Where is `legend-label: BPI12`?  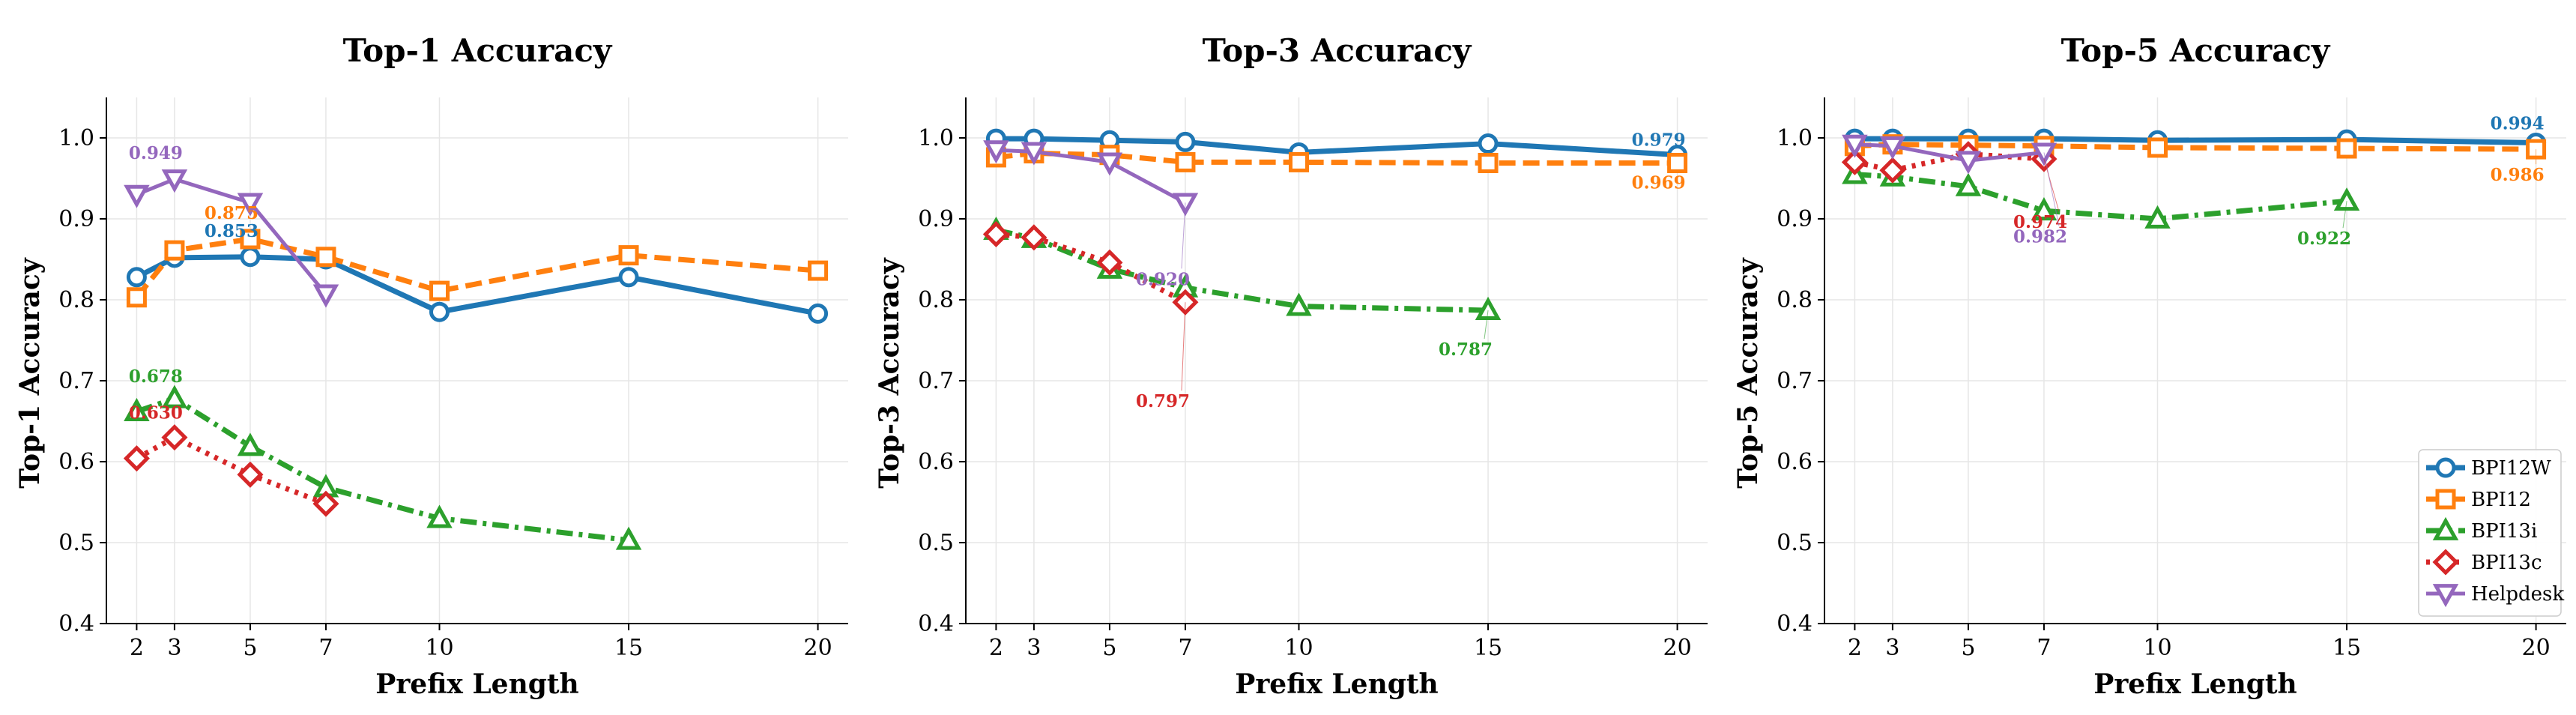
legend-label: BPI12 is located at coordinates (2501, 500).